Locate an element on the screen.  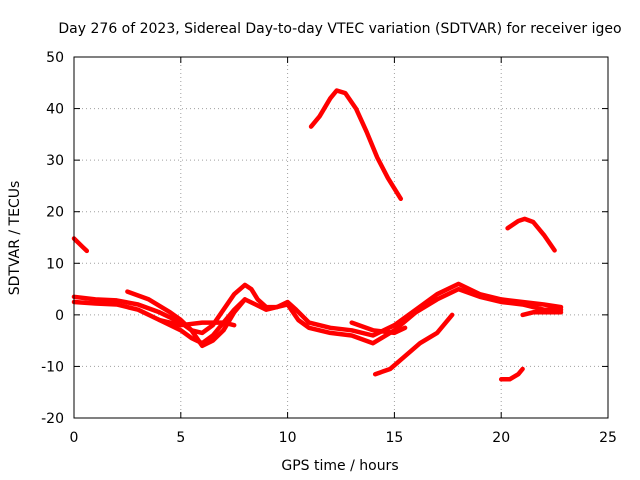
series-arc-peak is located at coordinates (356, 145).